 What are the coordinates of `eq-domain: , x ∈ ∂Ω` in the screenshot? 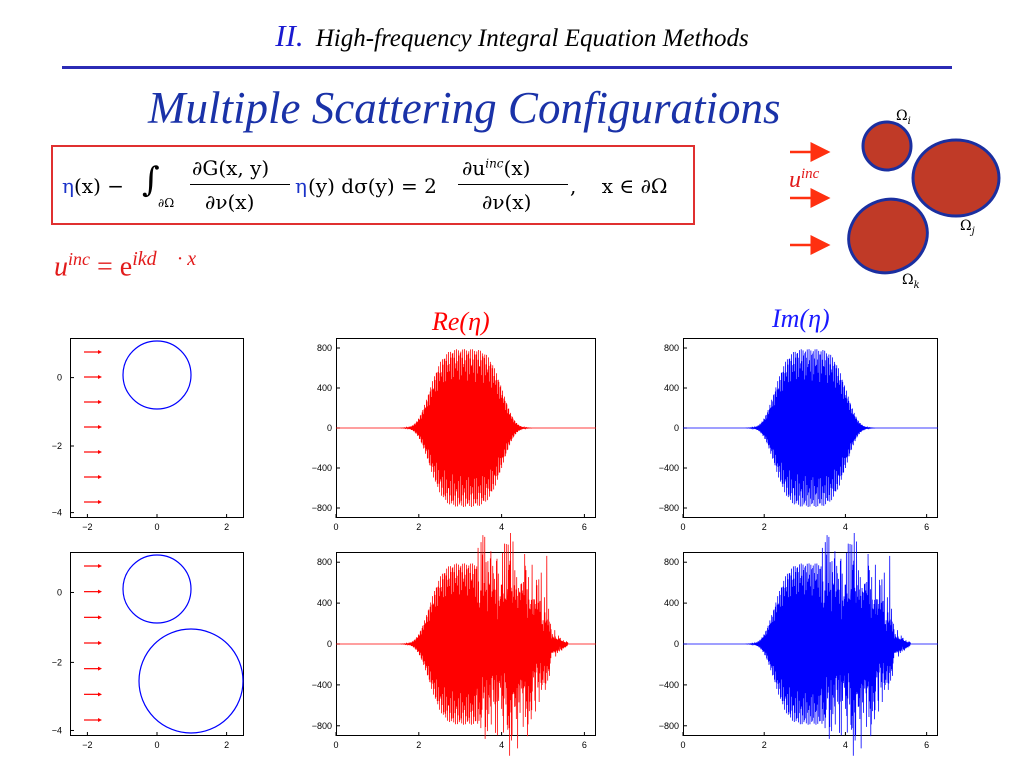 It's located at (619, 186).